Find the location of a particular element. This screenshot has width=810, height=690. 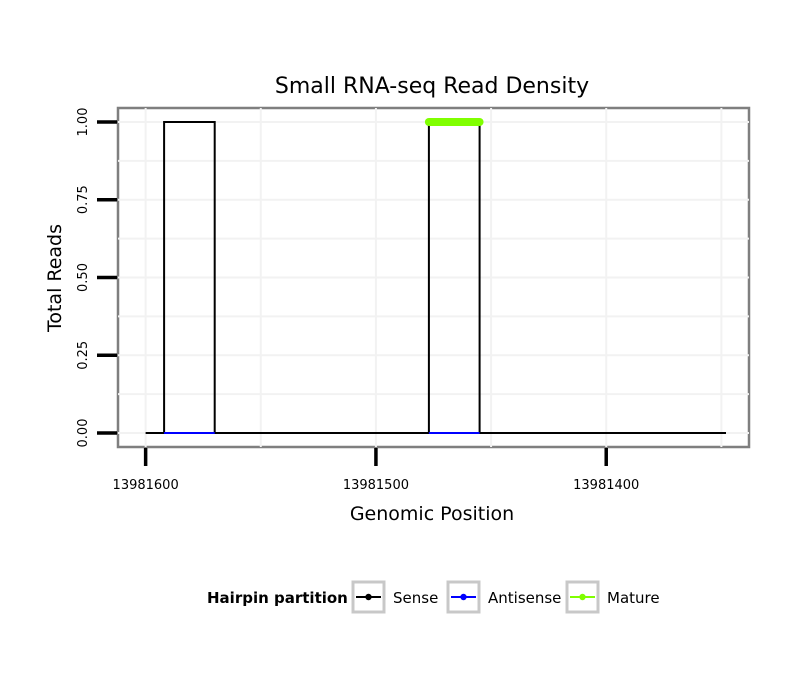

x-tick-label: 13981500 is located at coordinates (376, 485).